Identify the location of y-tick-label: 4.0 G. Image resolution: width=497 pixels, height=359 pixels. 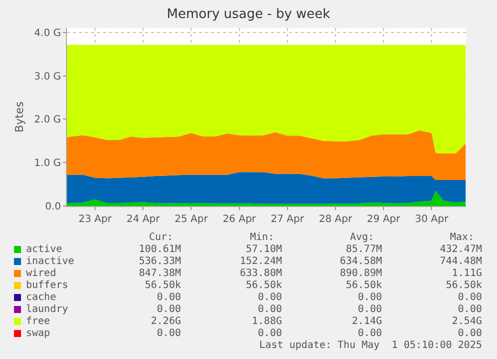
(47, 33).